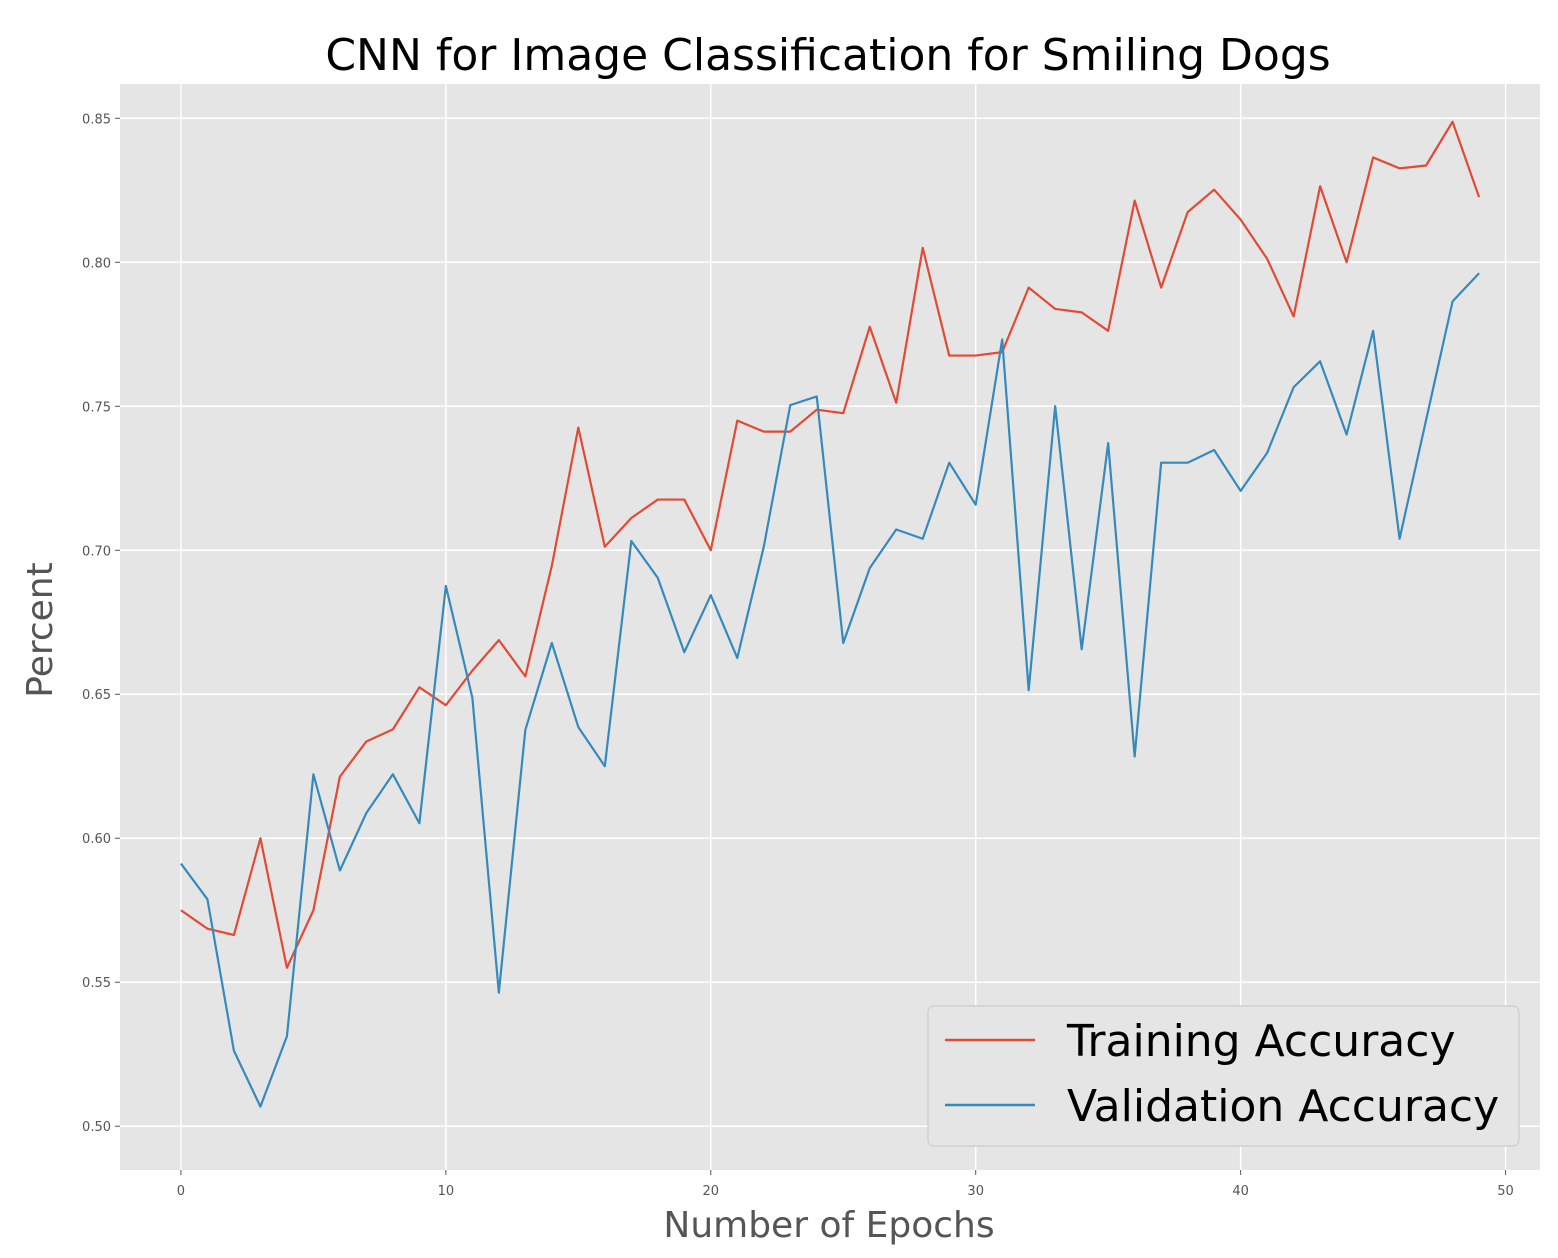 Image resolution: width=1558 pixels, height=1258 pixels. What do you see at coordinates (96, 983) in the screenshot?
I see `y-tick-label: 0.55` at bounding box center [96, 983].